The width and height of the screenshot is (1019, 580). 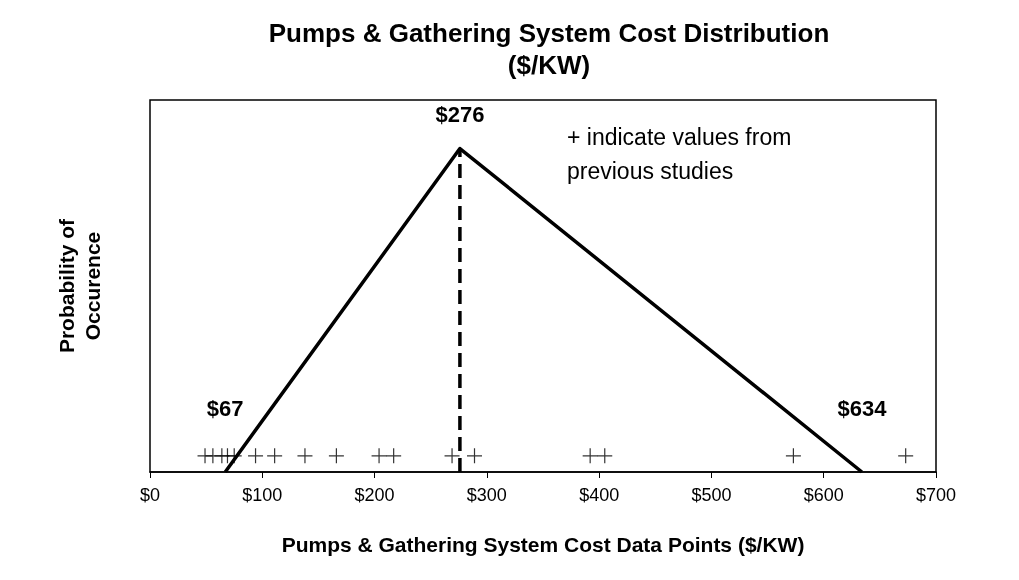 I want to click on x-tick-label: $600, so click(x=823, y=495).